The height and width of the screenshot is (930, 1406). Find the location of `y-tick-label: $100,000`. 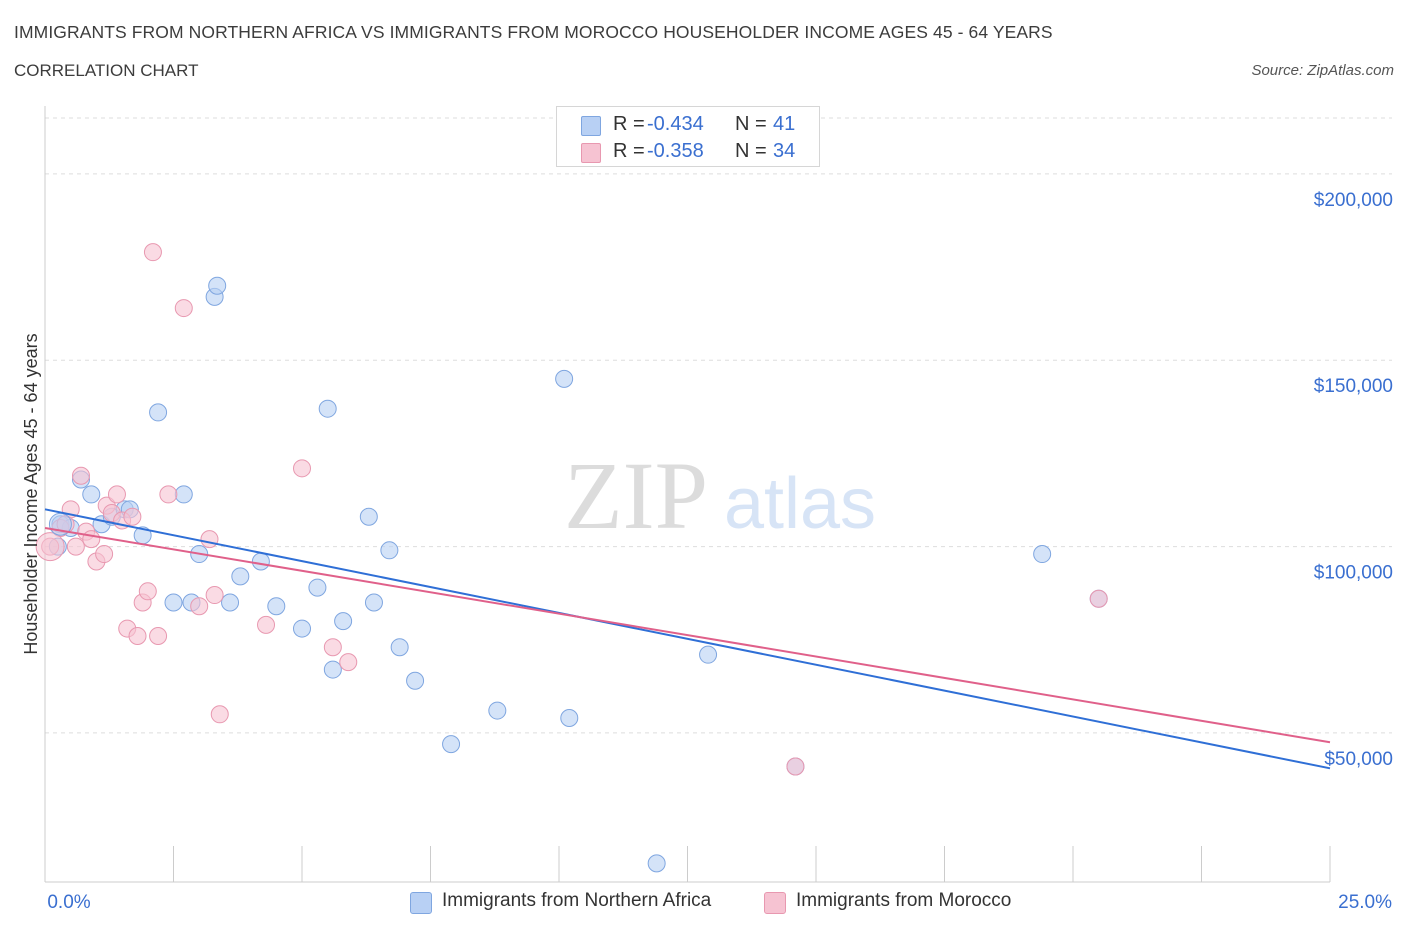

y-tick-label: $100,000 is located at coordinates (1353, 573).